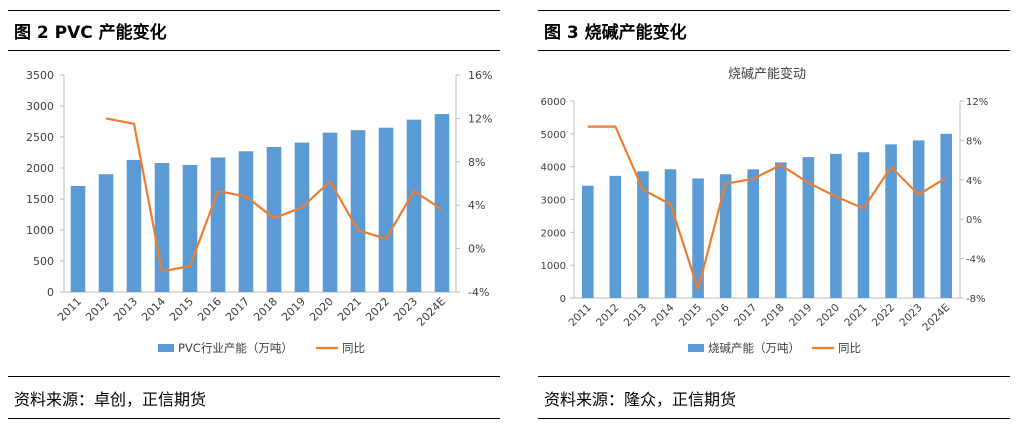  I want to click on chart-title: 烧碱产能变动, so click(767, 74).